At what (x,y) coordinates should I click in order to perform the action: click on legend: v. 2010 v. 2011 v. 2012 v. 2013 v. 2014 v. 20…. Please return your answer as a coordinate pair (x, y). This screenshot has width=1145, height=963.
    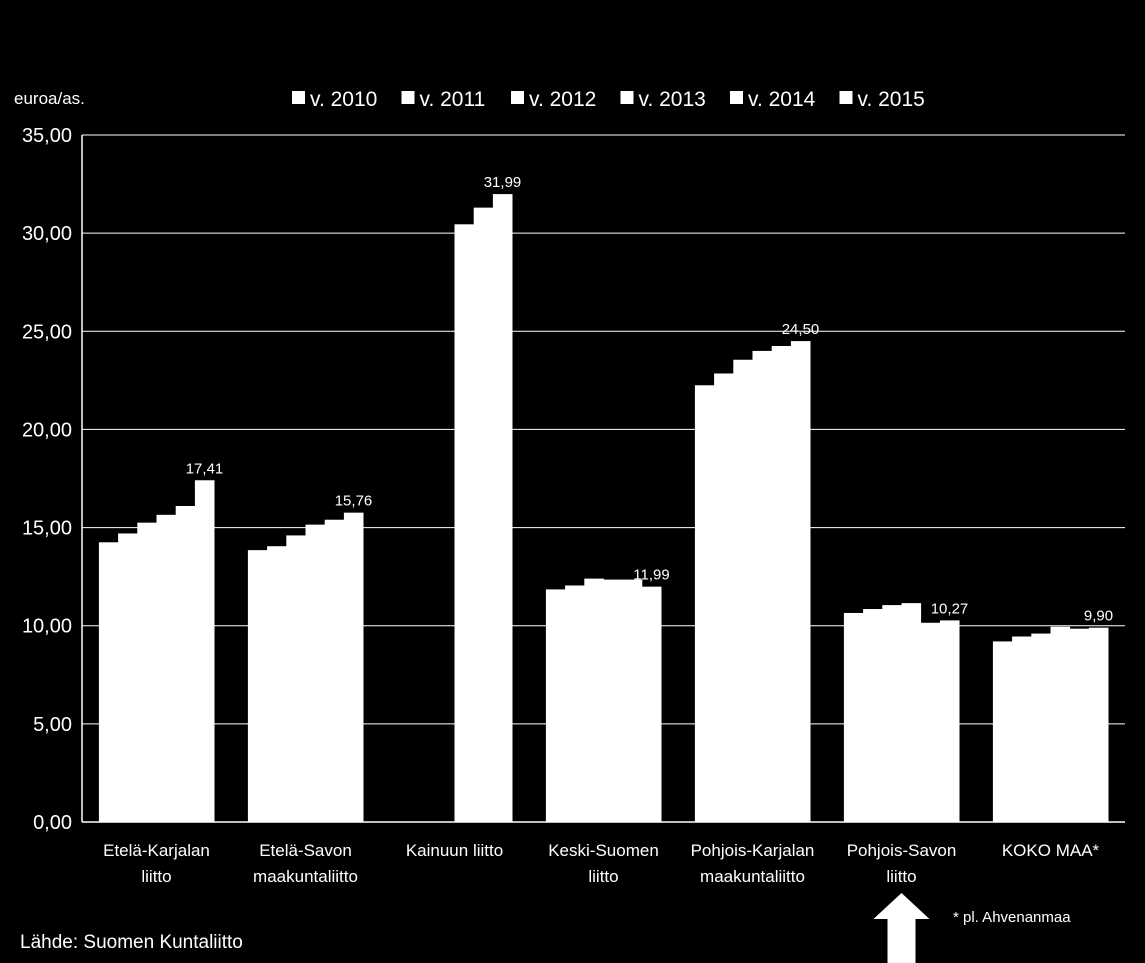
    Looking at the image, I should click on (608, 99).